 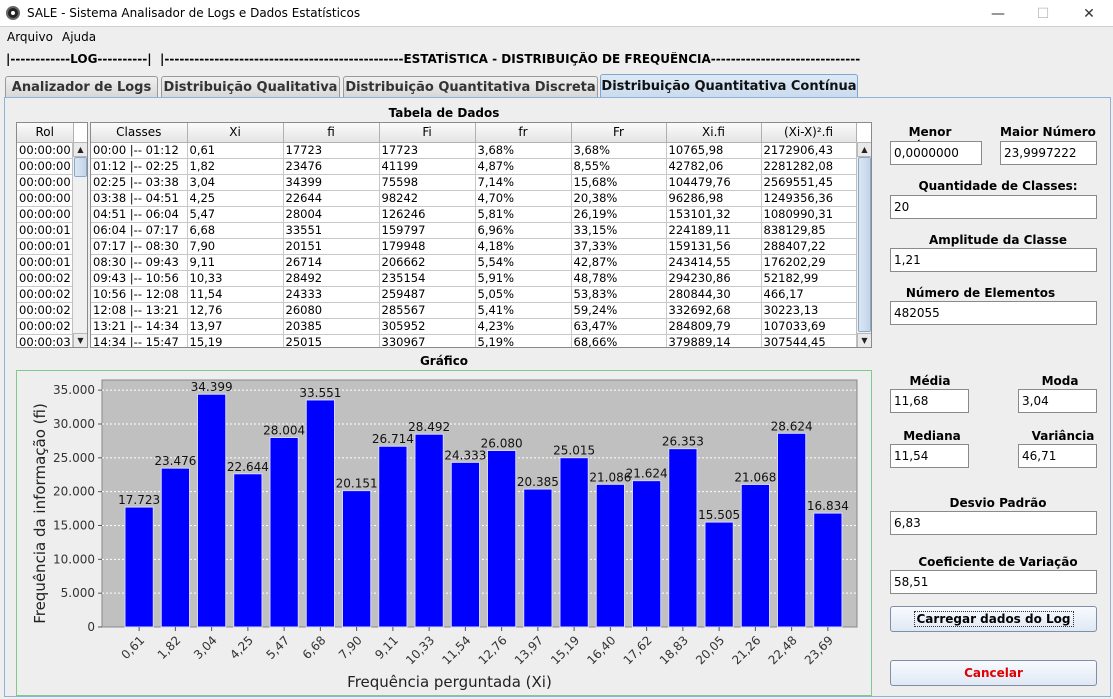 What do you see at coordinates (139, 262) in the screenshot?
I see `table-cell: 08:30 |-- 09:43` at bounding box center [139, 262].